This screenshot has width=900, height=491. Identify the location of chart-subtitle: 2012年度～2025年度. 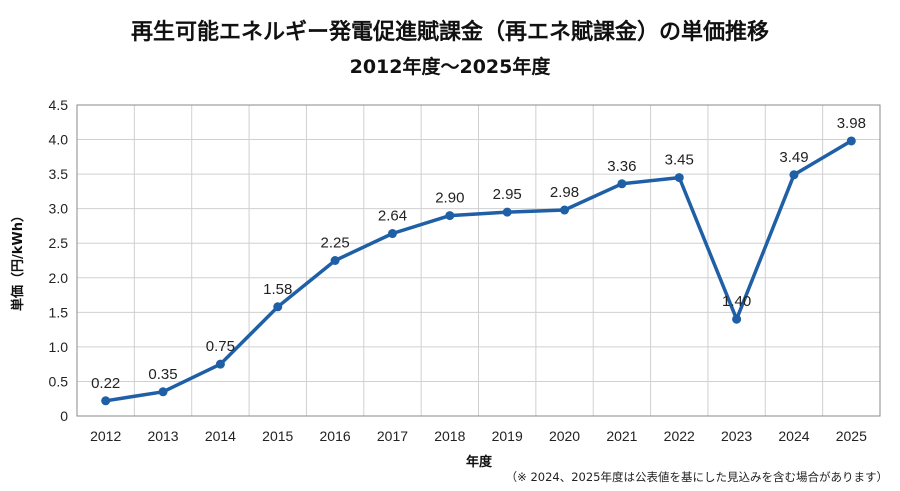
(450, 67).